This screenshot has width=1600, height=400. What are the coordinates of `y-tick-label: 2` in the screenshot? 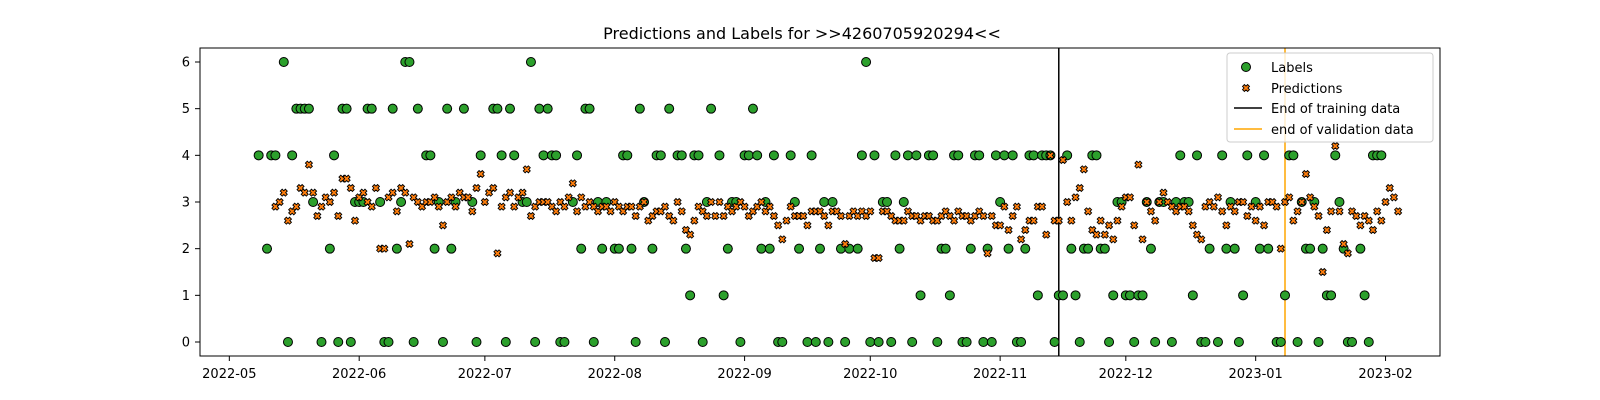 It's located at (186, 249).